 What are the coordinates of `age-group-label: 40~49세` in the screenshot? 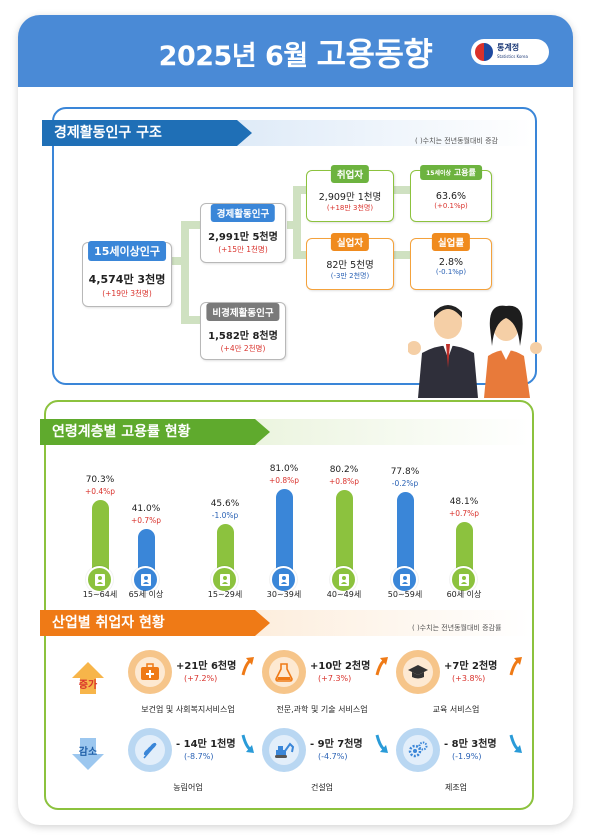 It's located at (344, 594).